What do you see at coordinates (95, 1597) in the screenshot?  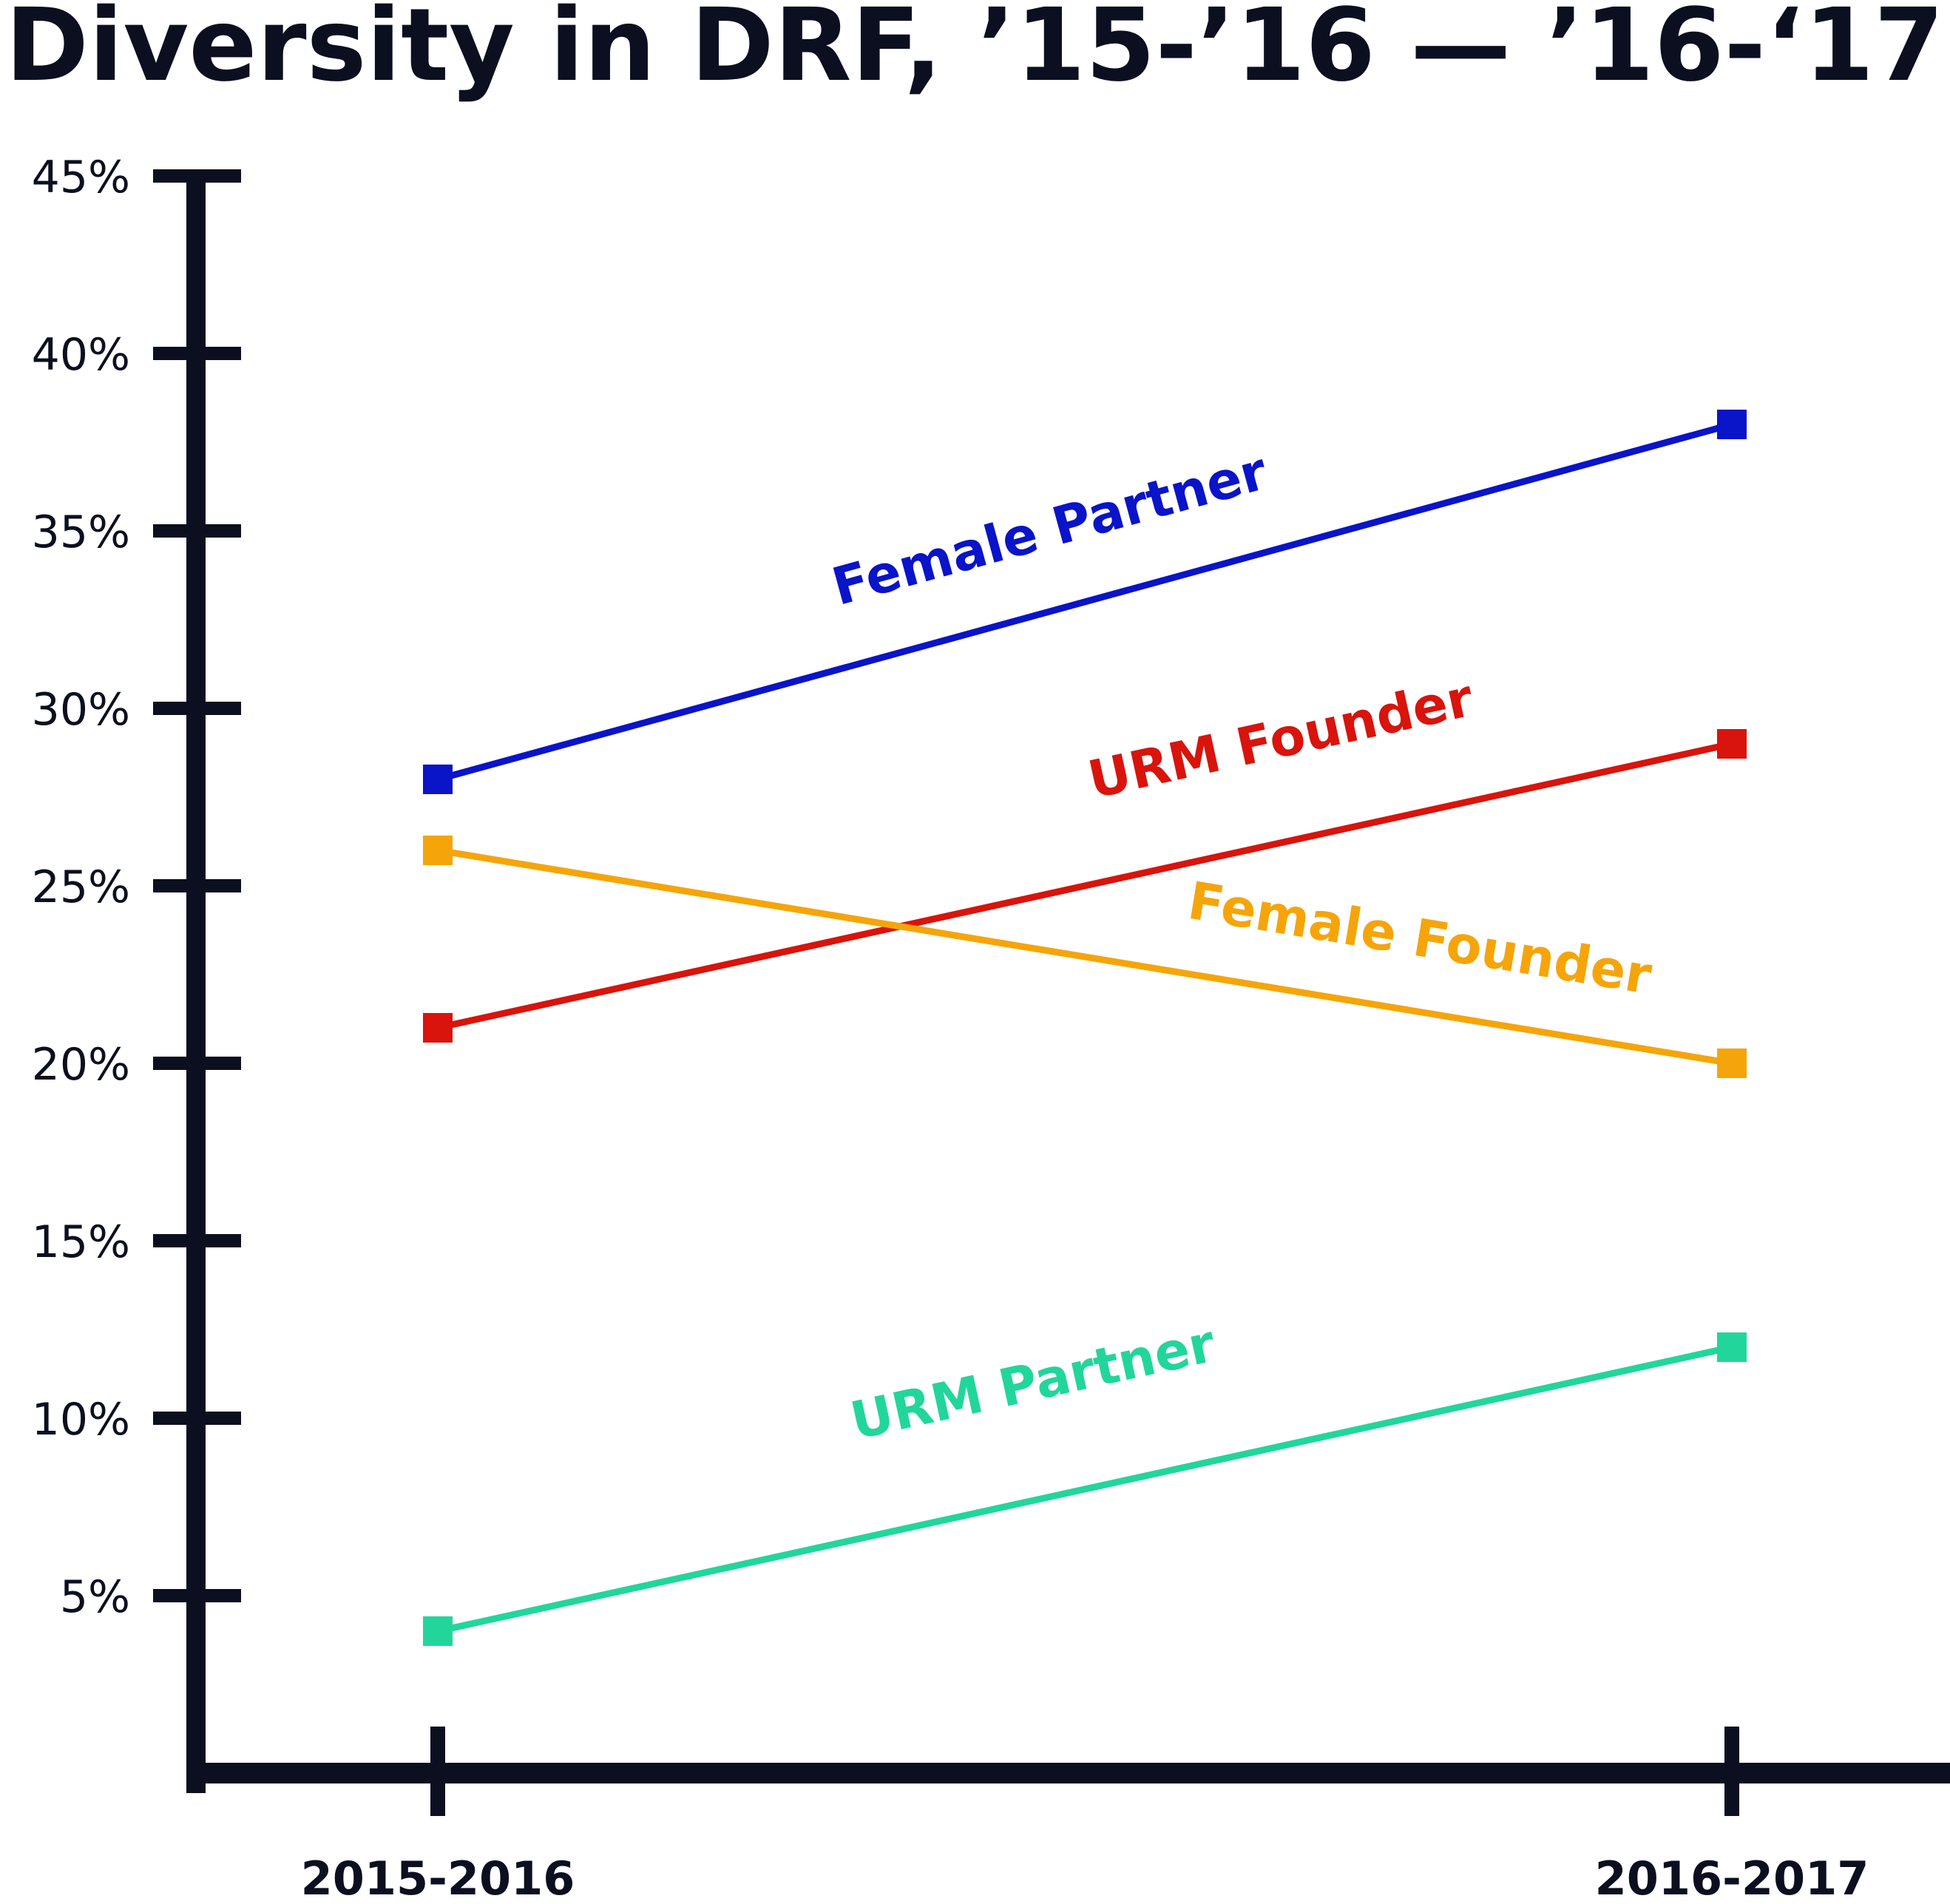 I see `y-tick-label: 5%` at bounding box center [95, 1597].